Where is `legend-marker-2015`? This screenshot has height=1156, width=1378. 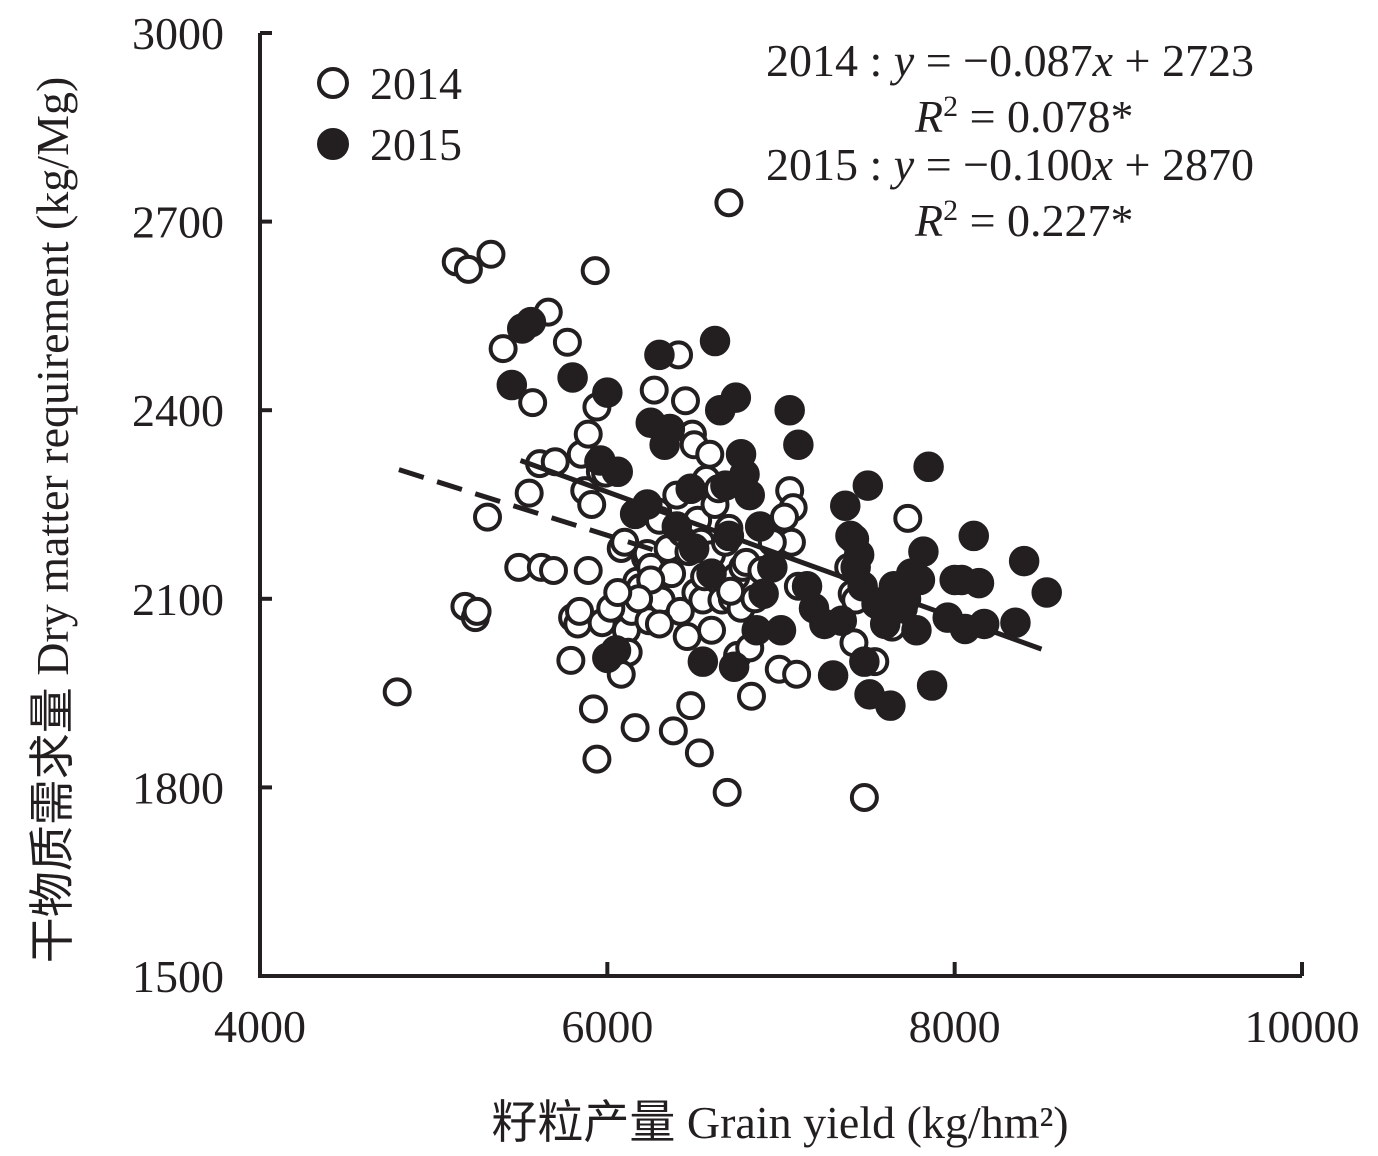 legend-marker-2015 is located at coordinates (333, 144).